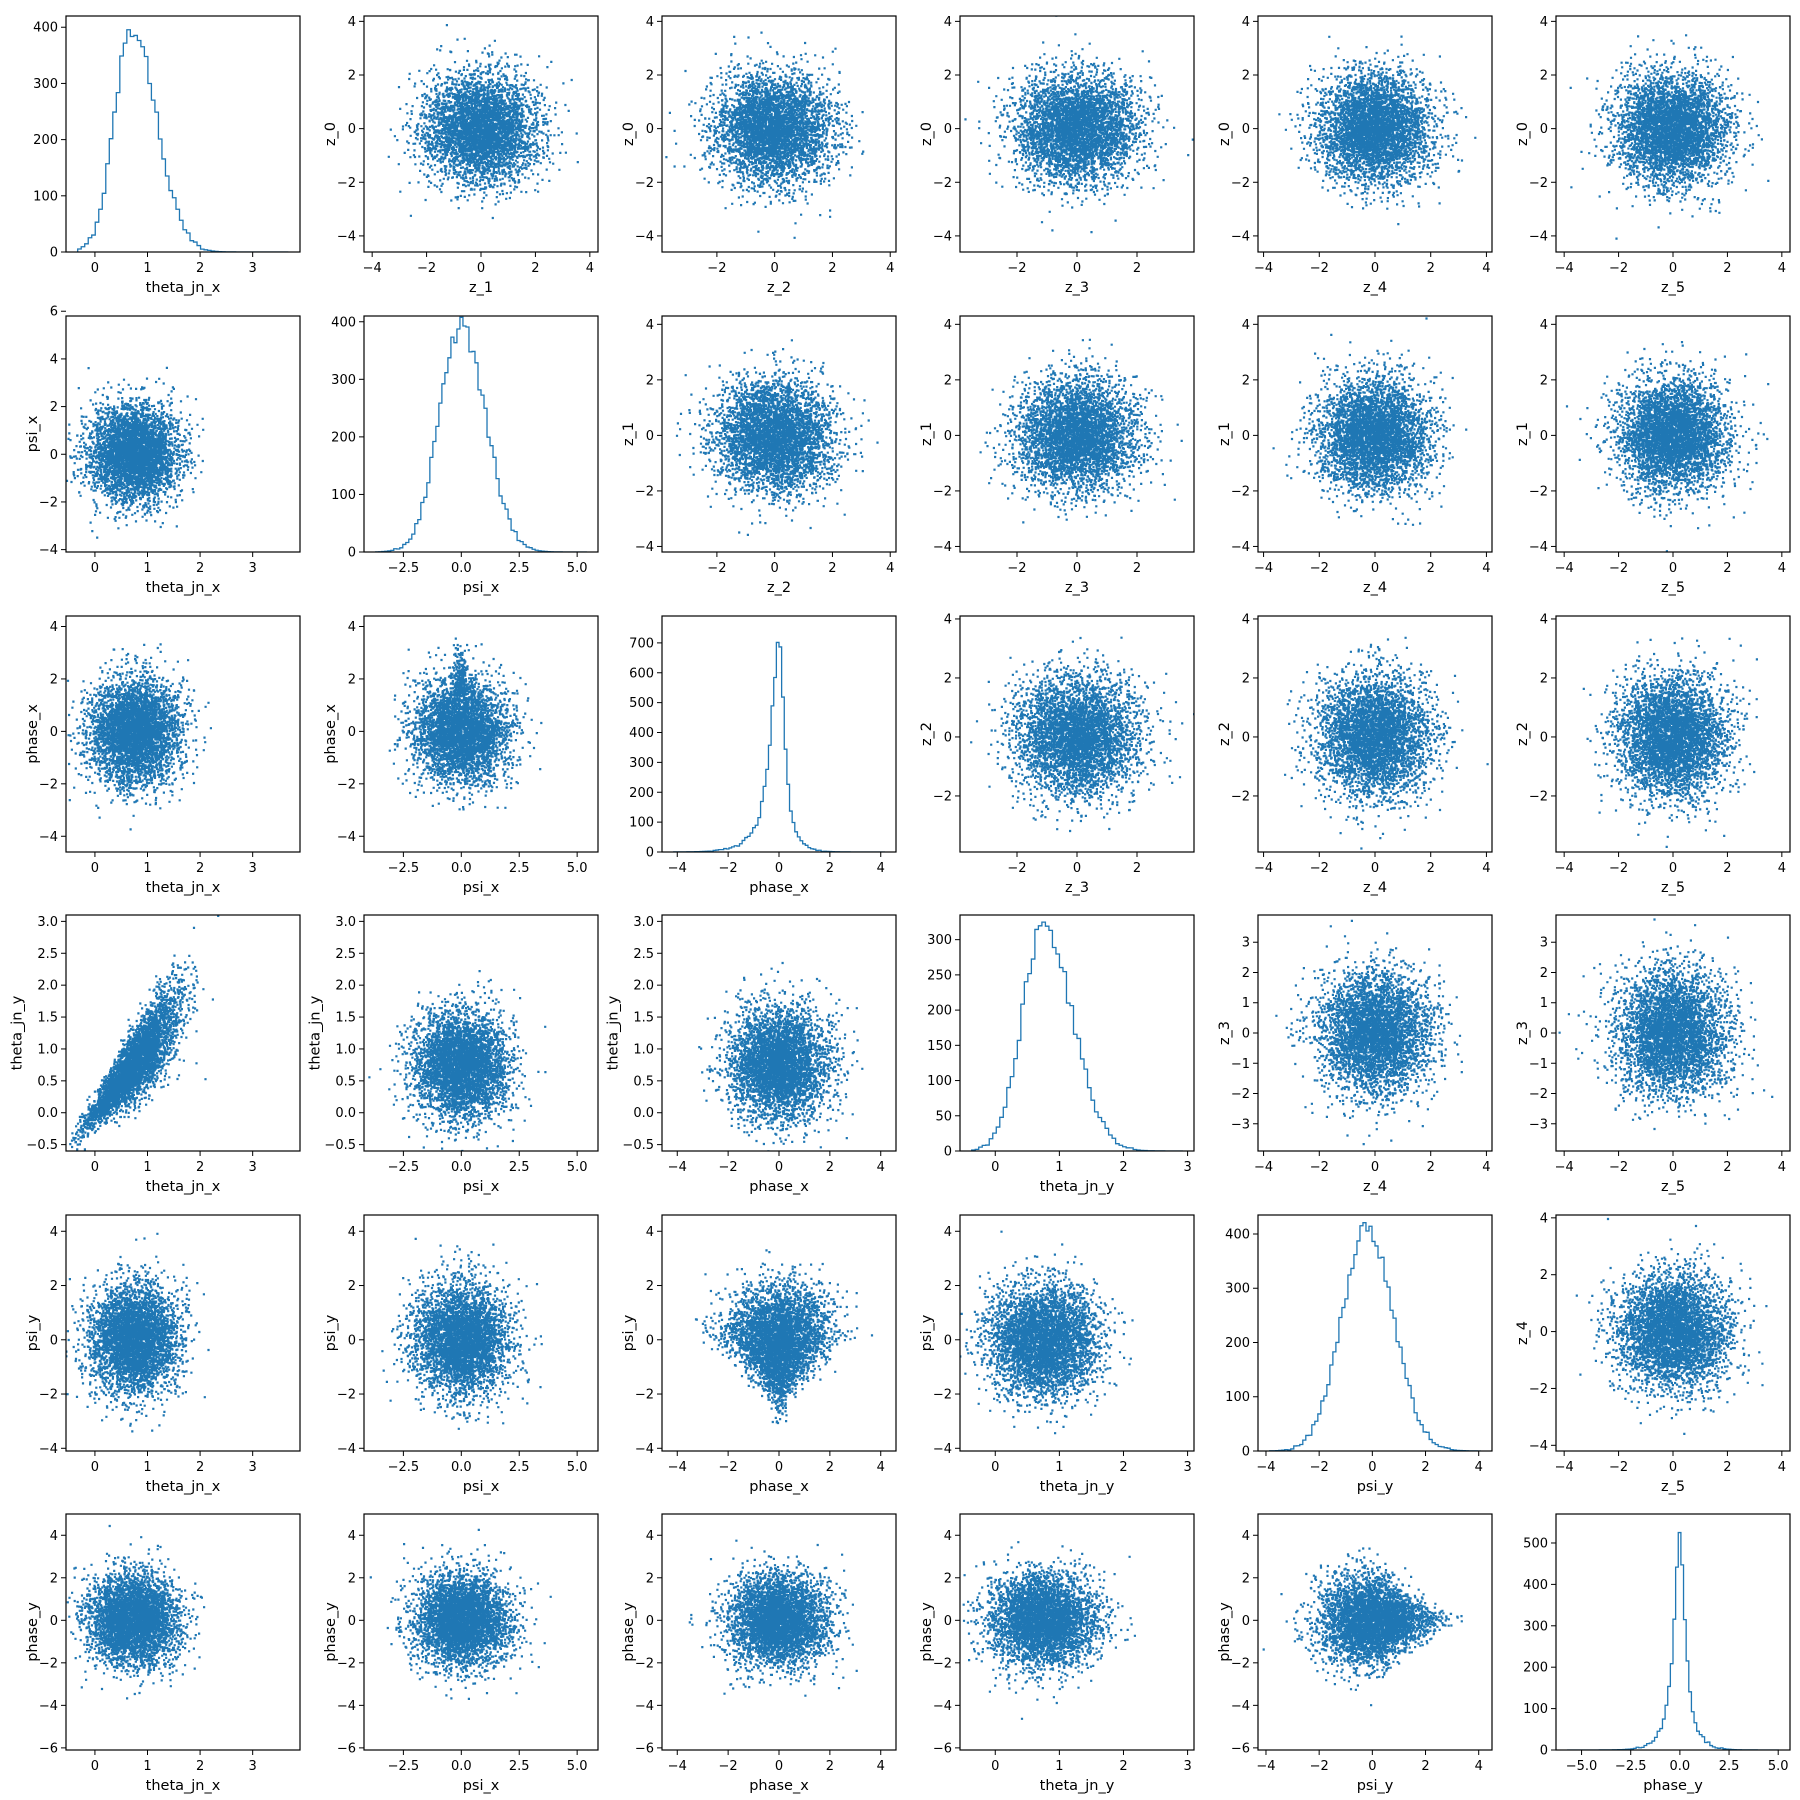 The height and width of the screenshot is (1800, 1800). I want to click on x-tick-label: 2.5, so click(519, 1766).